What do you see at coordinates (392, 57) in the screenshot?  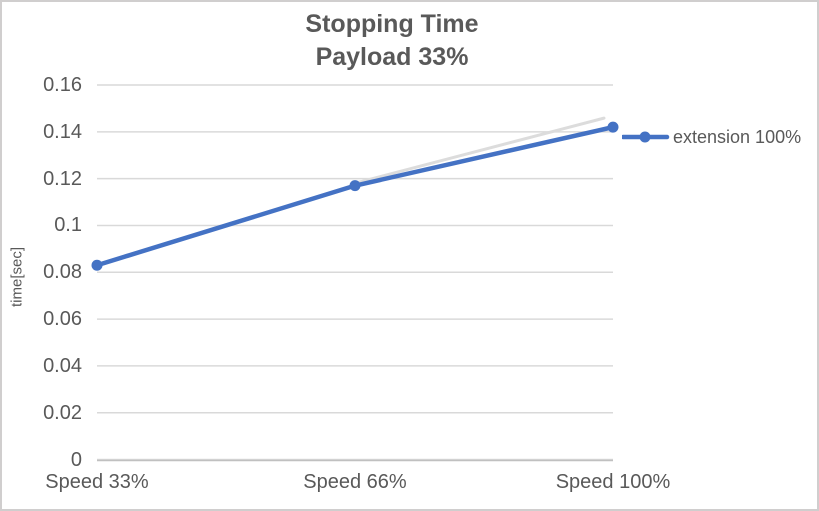 I see `chart-title-line2: Payload 33%` at bounding box center [392, 57].